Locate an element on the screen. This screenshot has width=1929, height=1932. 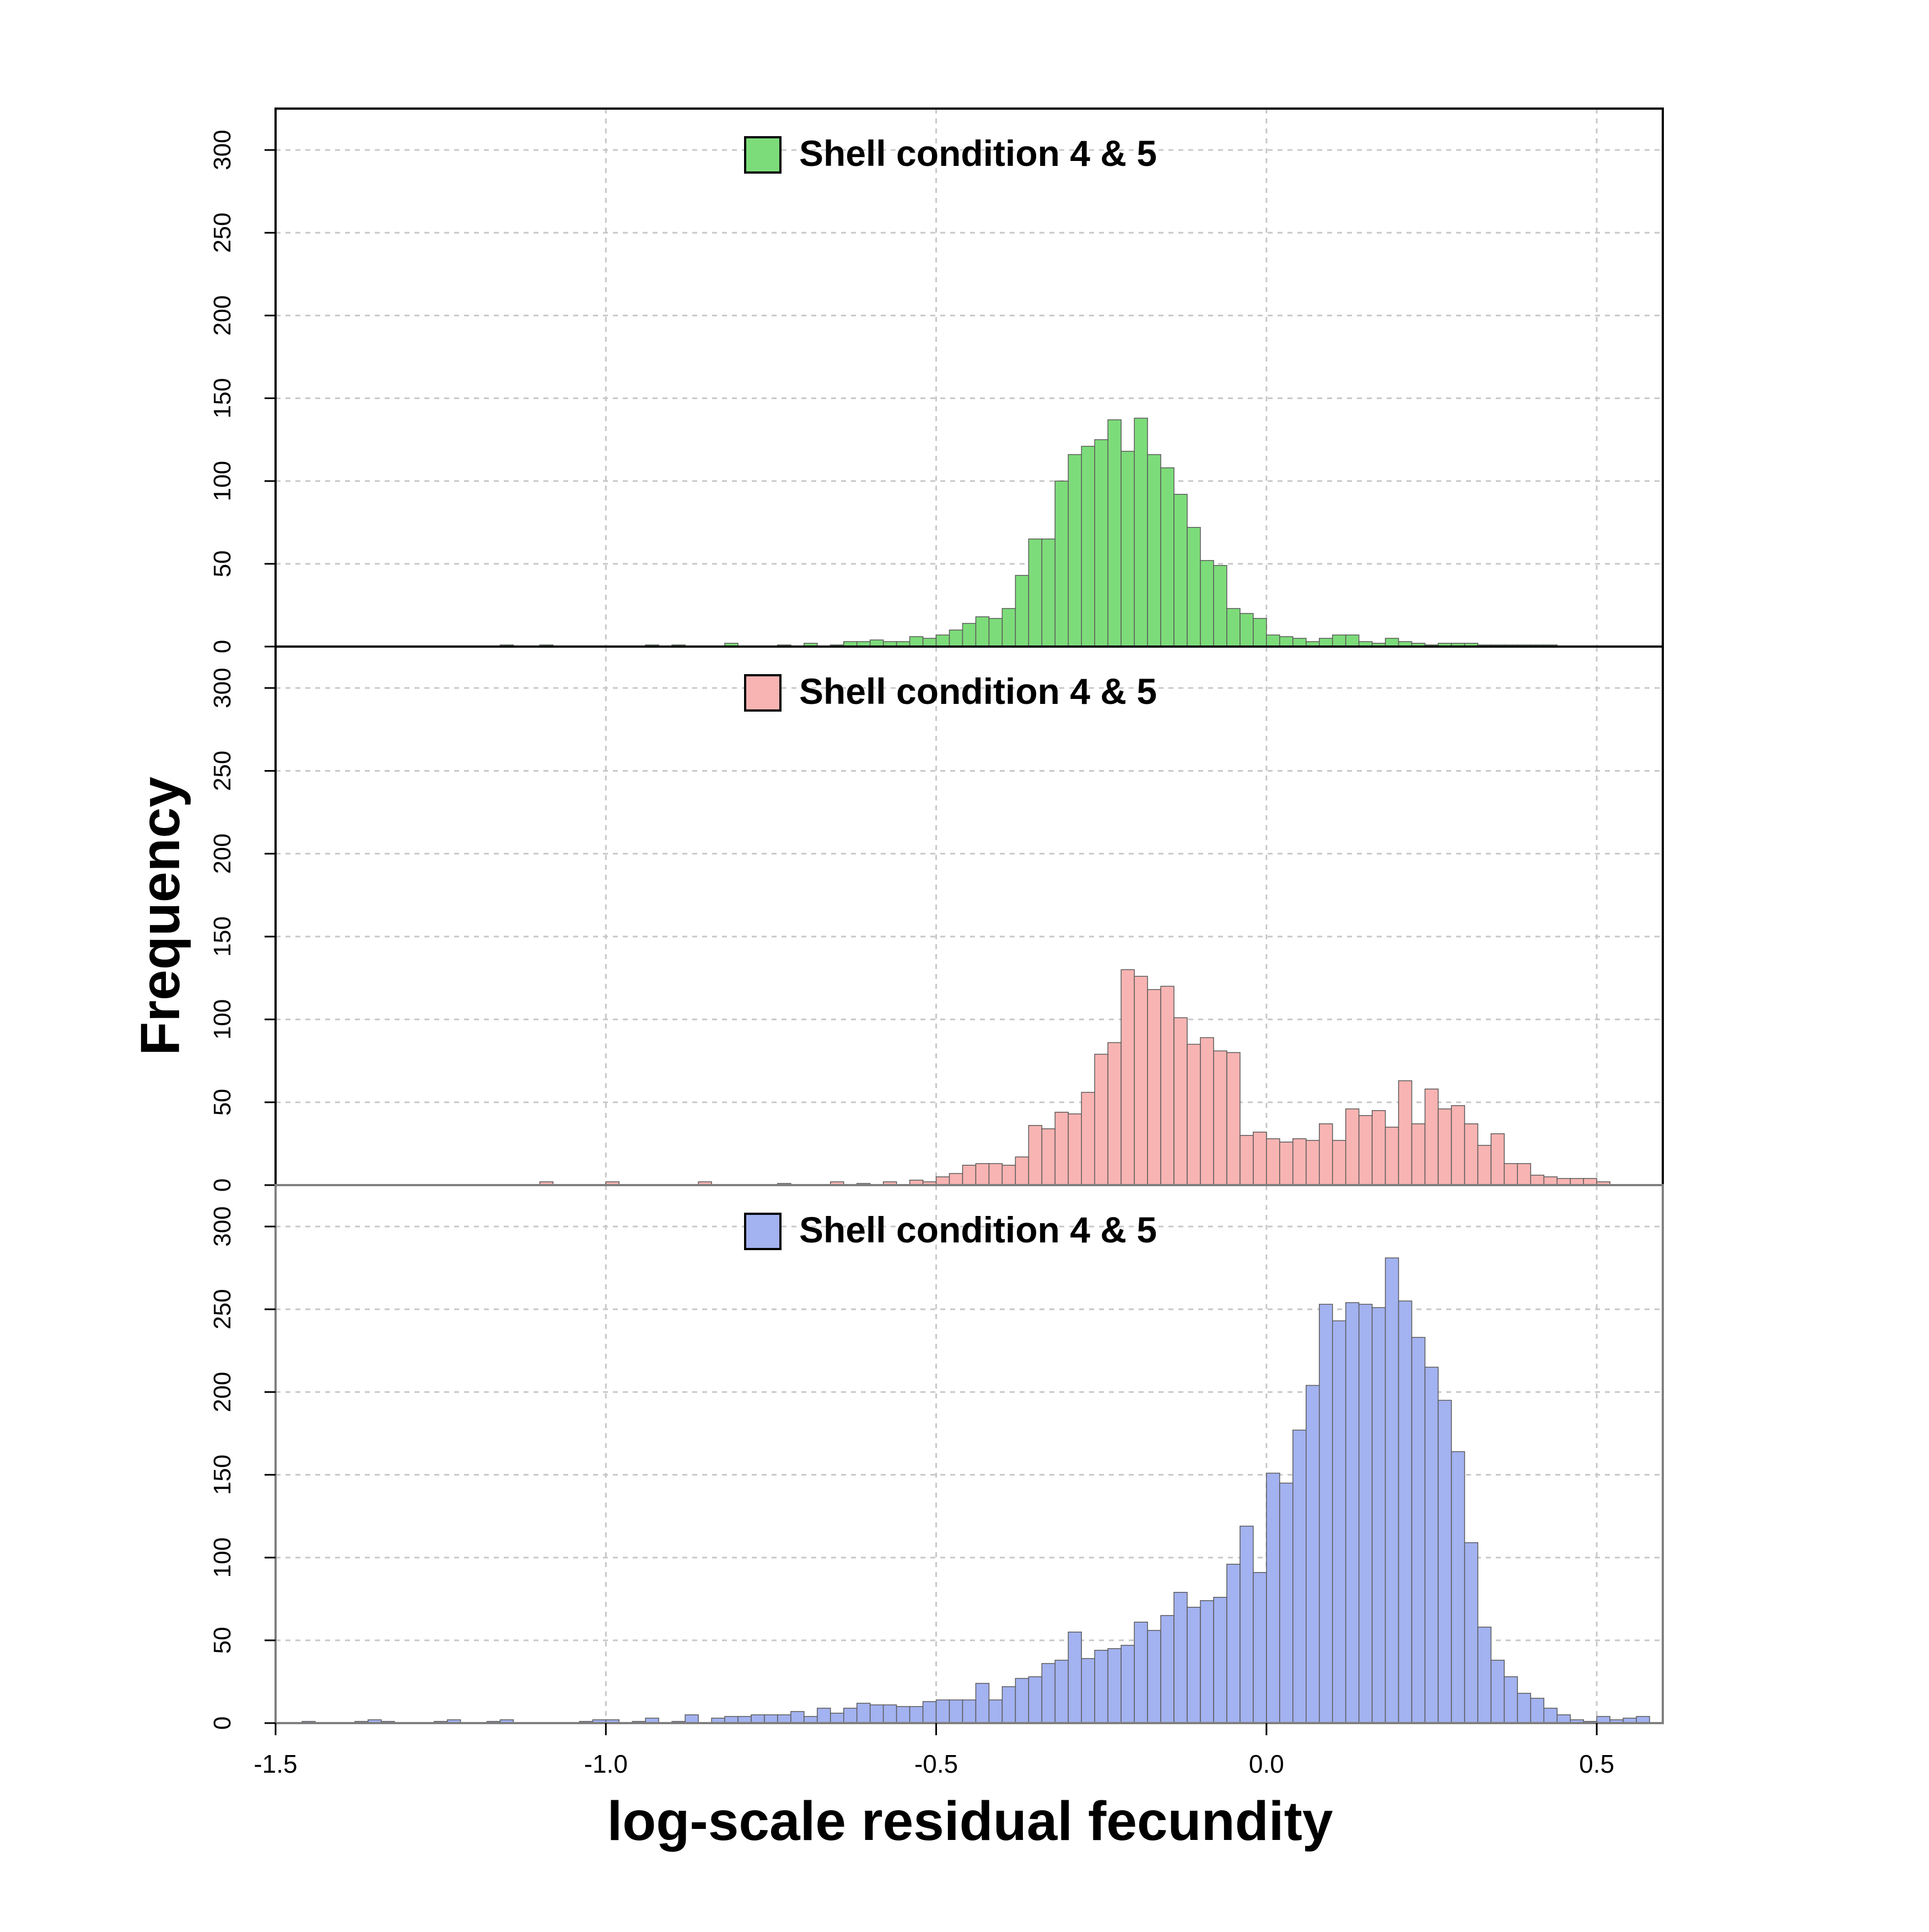
x-tick-label: 0.5 is located at coordinates (1596, 1764).